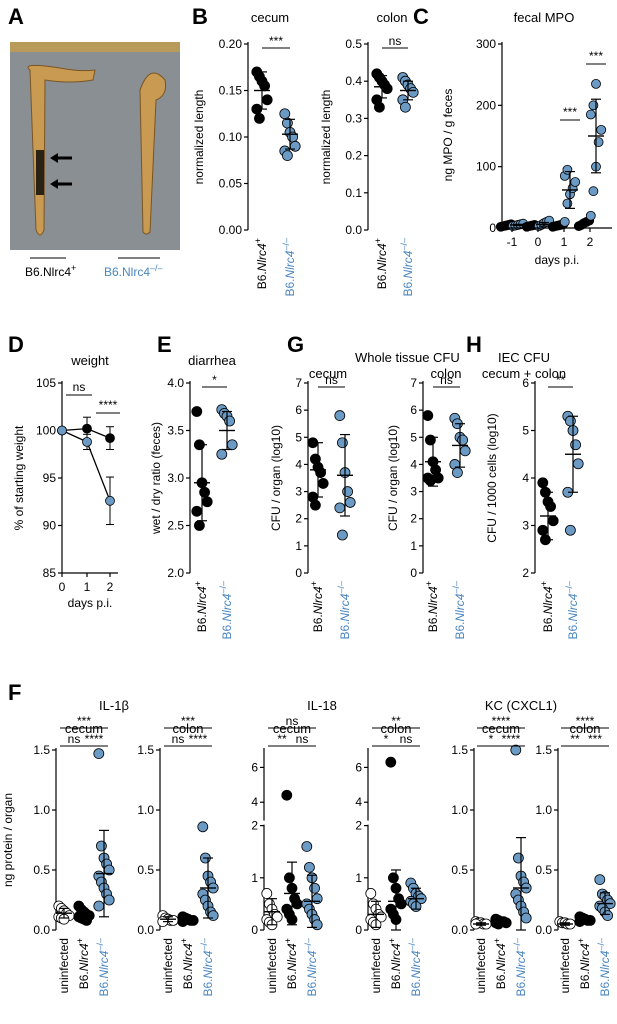 Image resolution: width=617 pixels, height=1024 pixels. Describe the element at coordinates (19, 477) in the screenshot. I see `D-ylabel: % of starting weight` at that location.